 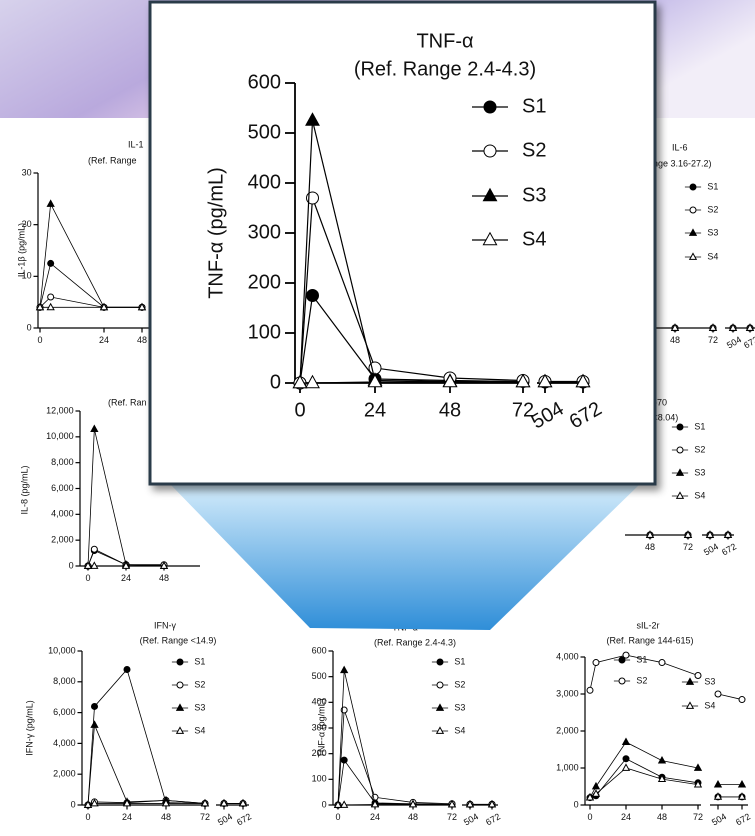 I want to click on y-tick-label: 10, so click(x=27, y=276).